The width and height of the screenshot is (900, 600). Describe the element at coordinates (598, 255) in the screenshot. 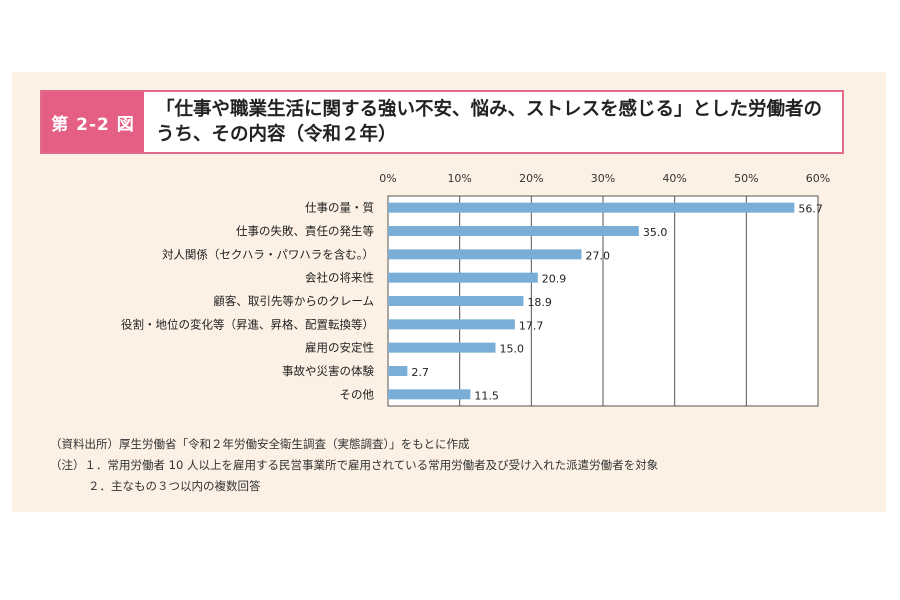

I see `data-label: 27.0` at that location.